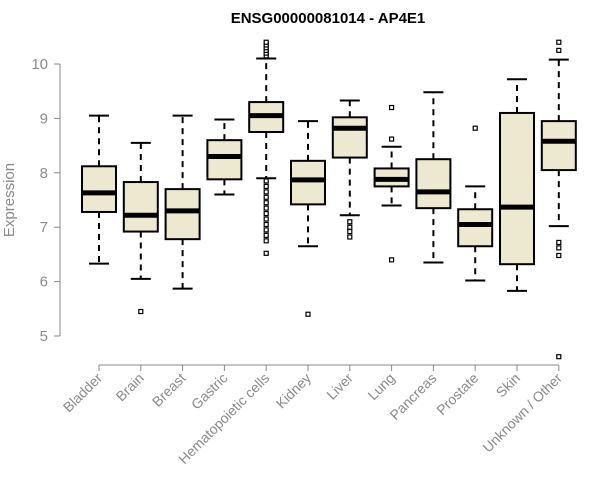 The image size is (600, 500). What do you see at coordinates (294, 391) in the screenshot?
I see `x-tick-label: Kidney` at bounding box center [294, 391].